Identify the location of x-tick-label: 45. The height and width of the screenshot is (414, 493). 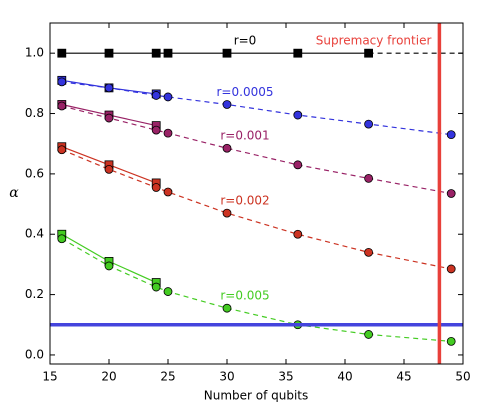
(403, 377).